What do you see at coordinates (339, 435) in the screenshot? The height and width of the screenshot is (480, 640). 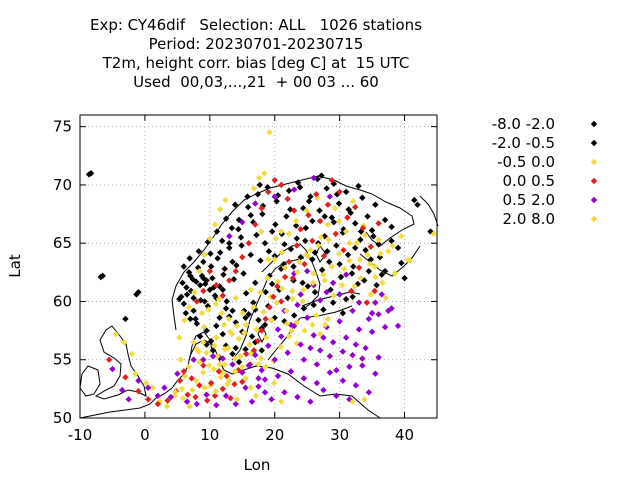 I see `x-tick-label: 30` at bounding box center [339, 435].